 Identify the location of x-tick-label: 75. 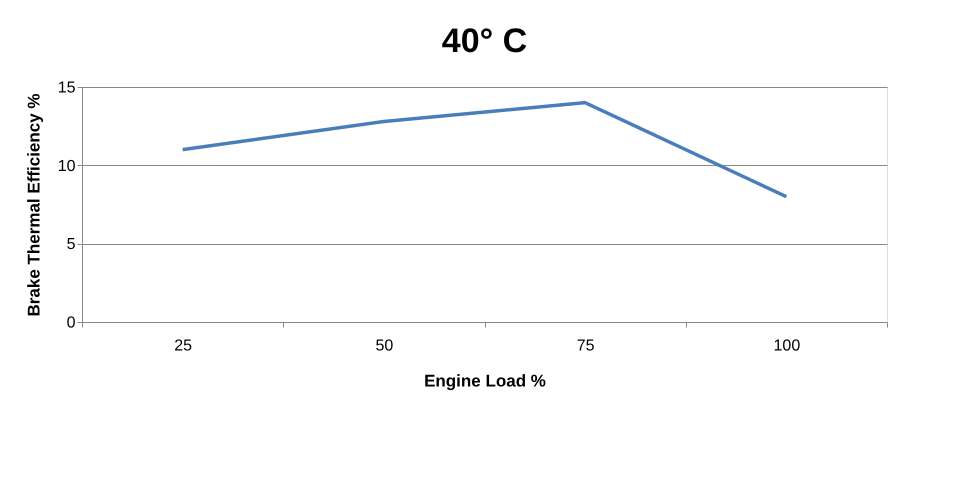
(585, 346).